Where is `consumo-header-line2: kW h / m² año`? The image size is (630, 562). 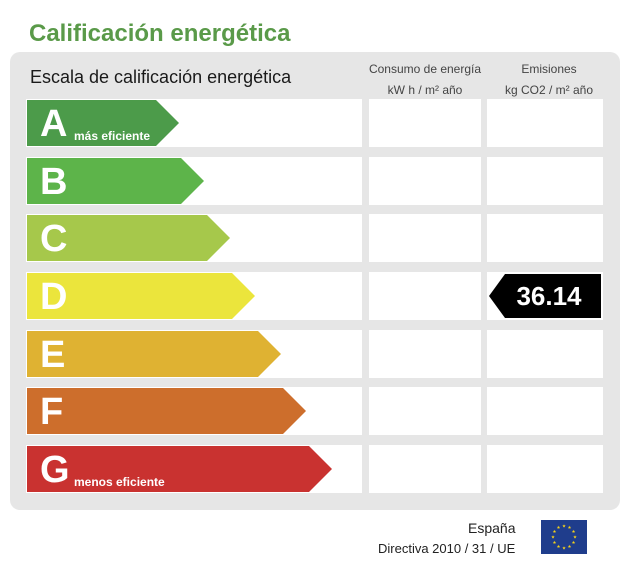
consumo-header-line2: kW h / m² año is located at coordinates (425, 90).